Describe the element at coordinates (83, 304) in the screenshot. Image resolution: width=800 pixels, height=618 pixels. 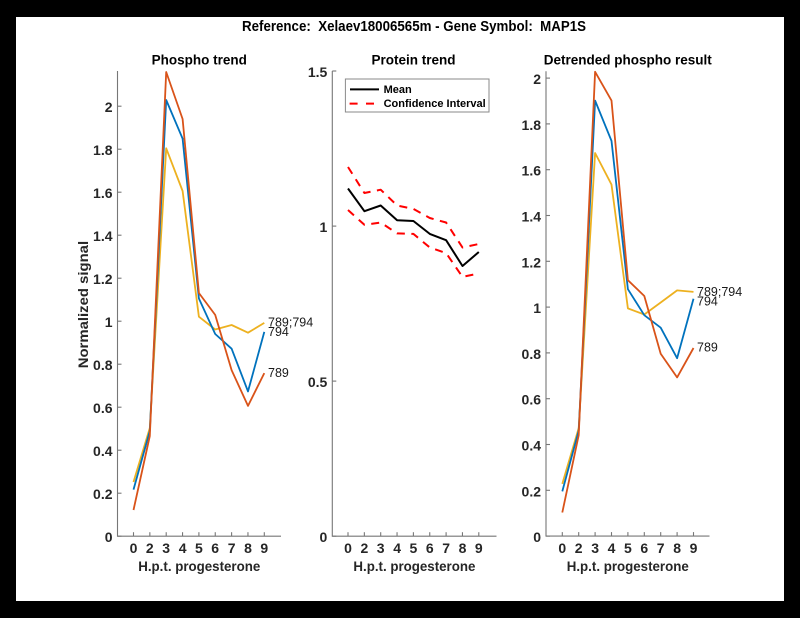
I see `svg-text: Normalized signal` at that location.